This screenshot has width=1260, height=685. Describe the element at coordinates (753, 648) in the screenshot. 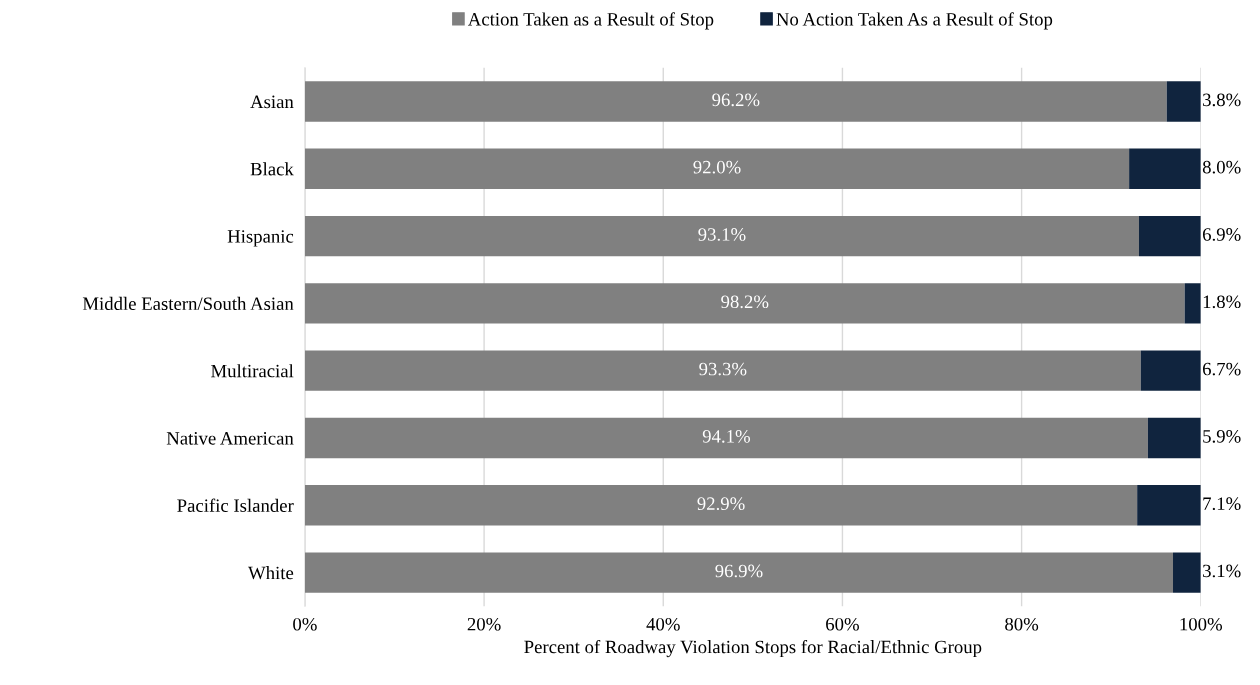

I see `x-axis-title: Percent of Roadway Violation Stops for Racial/Ethnic Group` at that location.